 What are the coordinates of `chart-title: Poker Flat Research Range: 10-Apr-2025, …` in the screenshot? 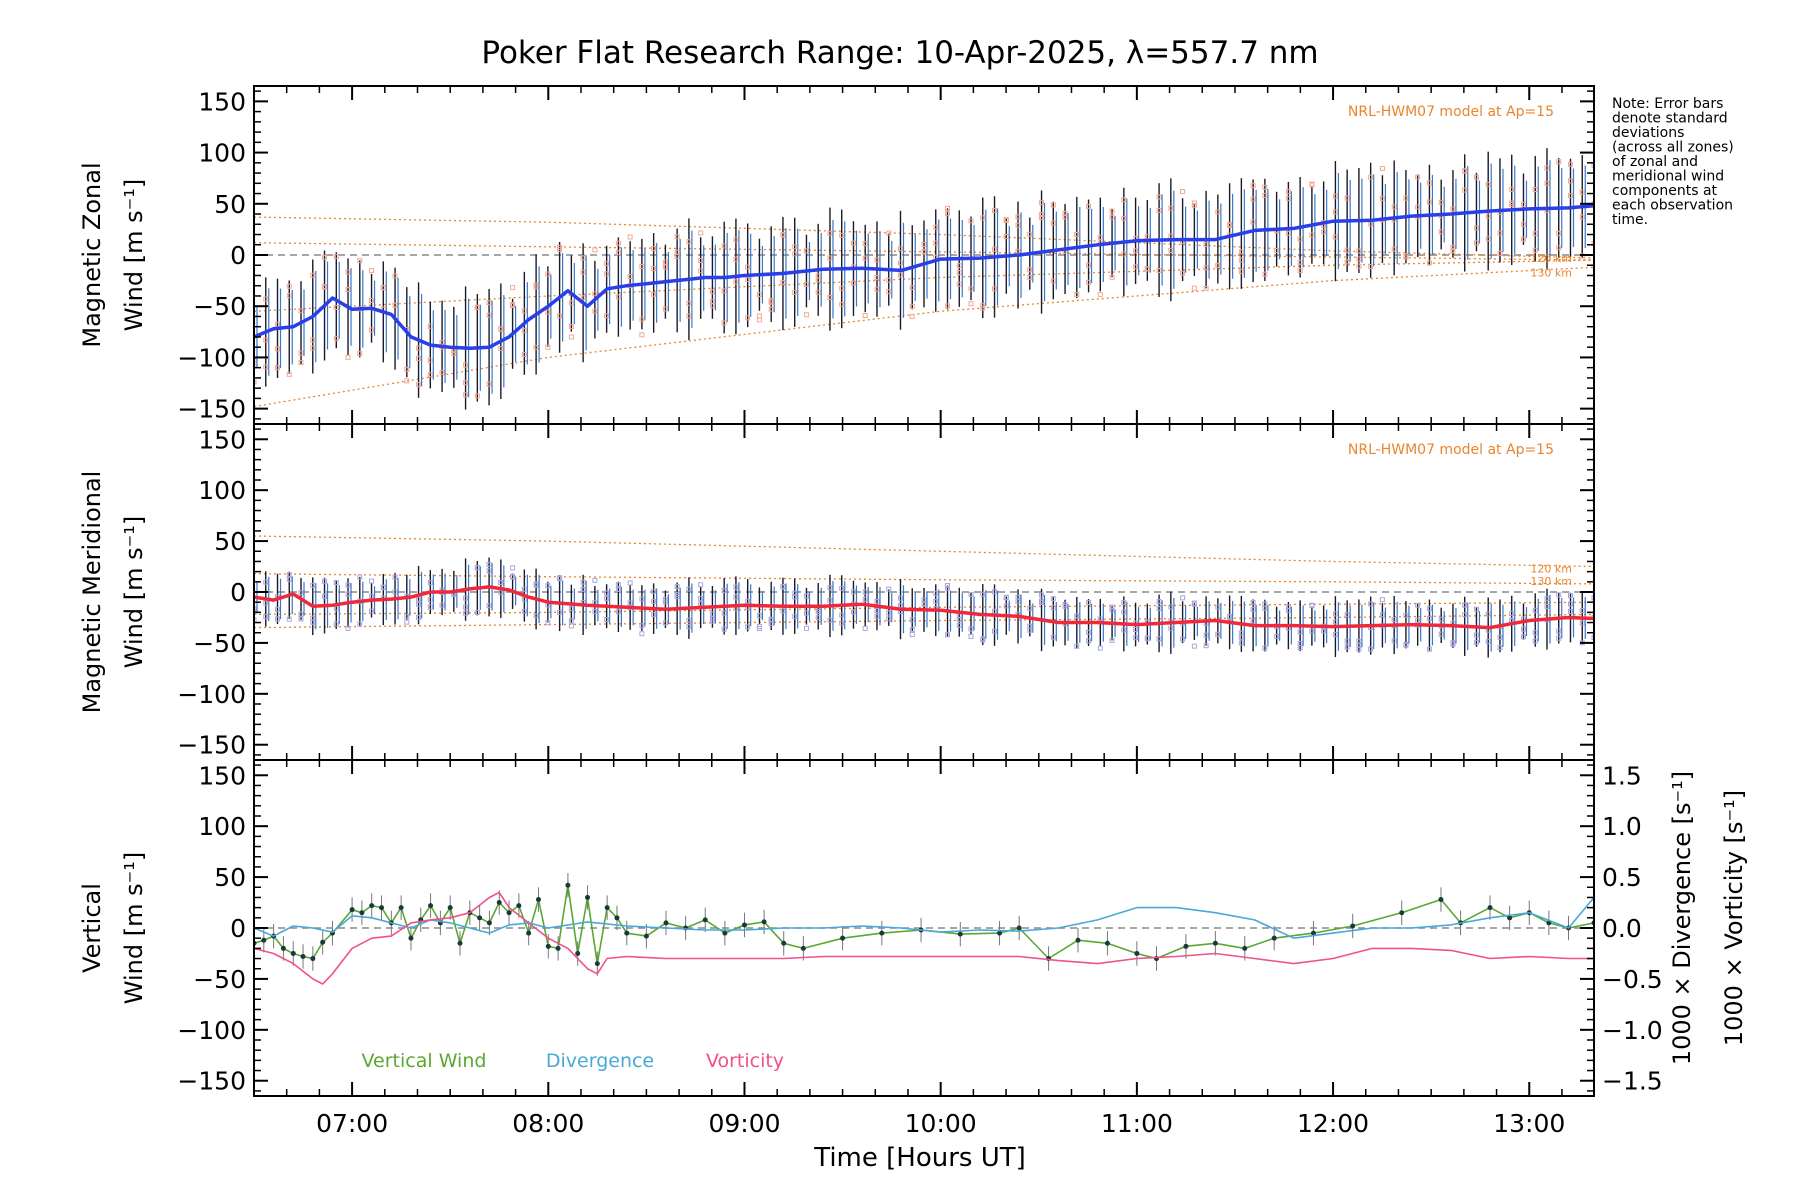 It's located at (899, 53).